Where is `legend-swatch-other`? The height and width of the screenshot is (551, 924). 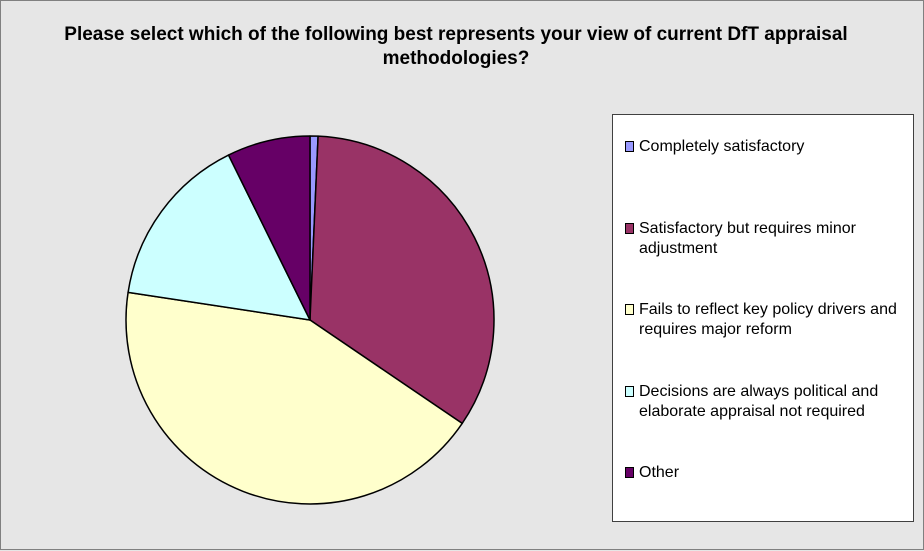 legend-swatch-other is located at coordinates (629, 472).